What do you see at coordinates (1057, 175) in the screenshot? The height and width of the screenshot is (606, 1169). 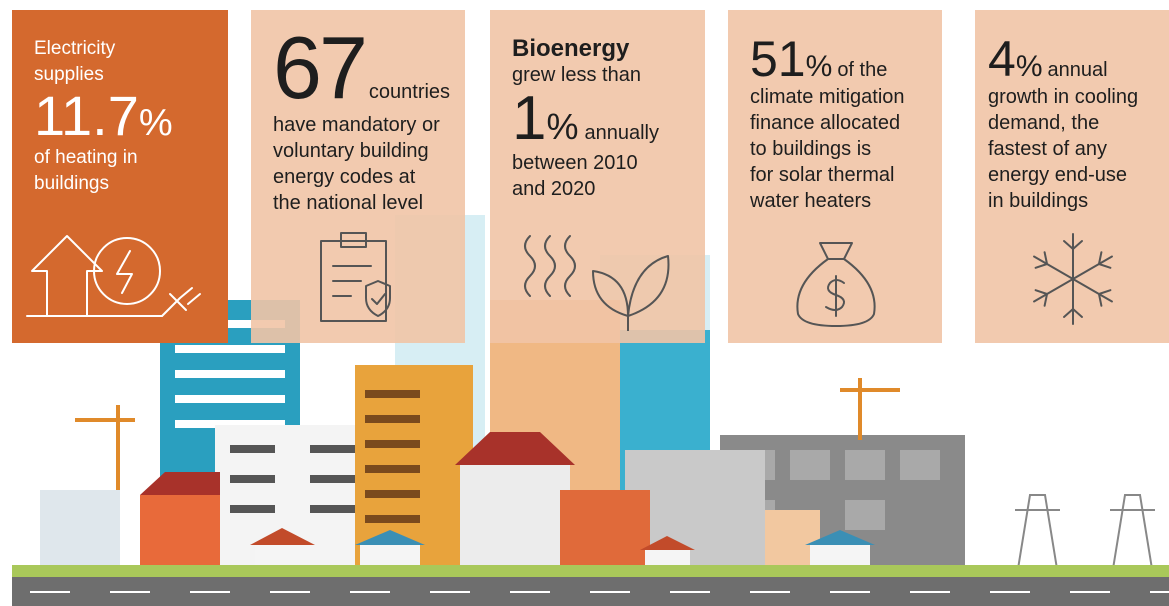 I see `text: energy end-use` at bounding box center [1057, 175].